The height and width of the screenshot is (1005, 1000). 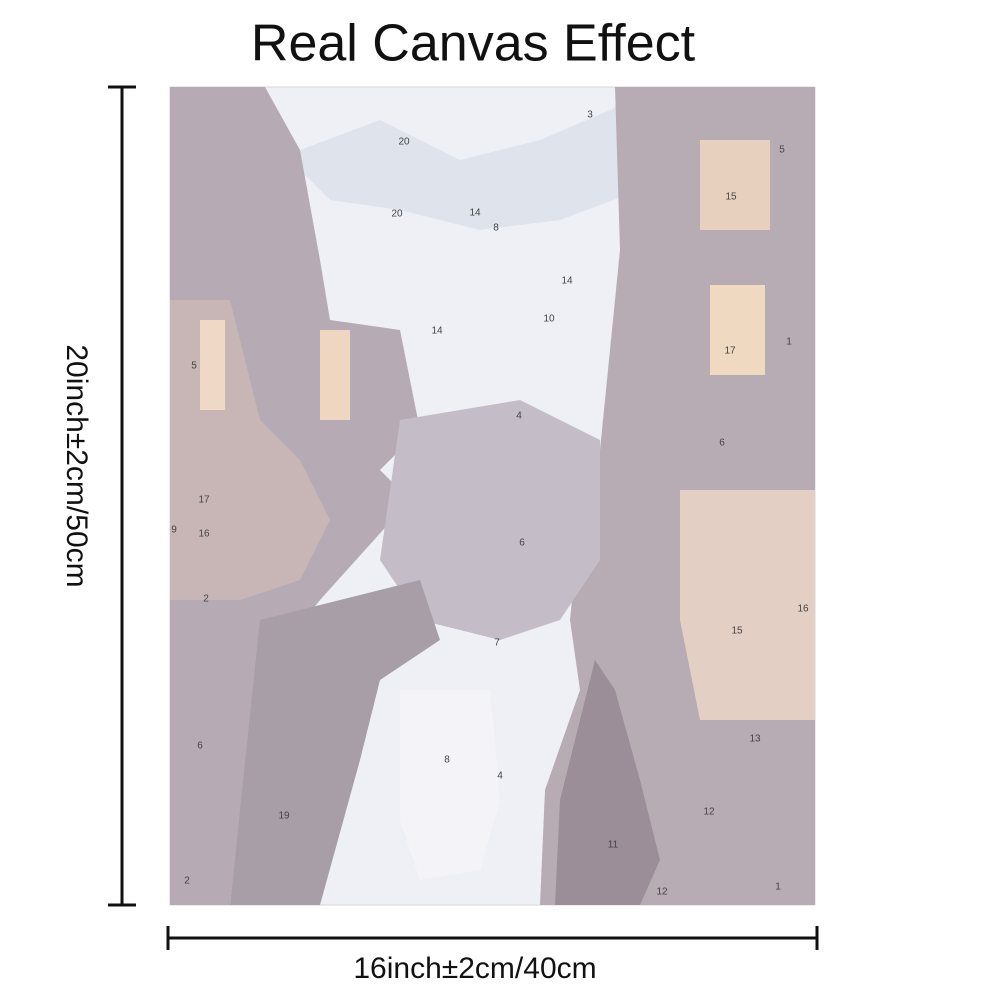 What do you see at coordinates (490, 520) in the screenshot?
I see `distant-buildings` at bounding box center [490, 520].